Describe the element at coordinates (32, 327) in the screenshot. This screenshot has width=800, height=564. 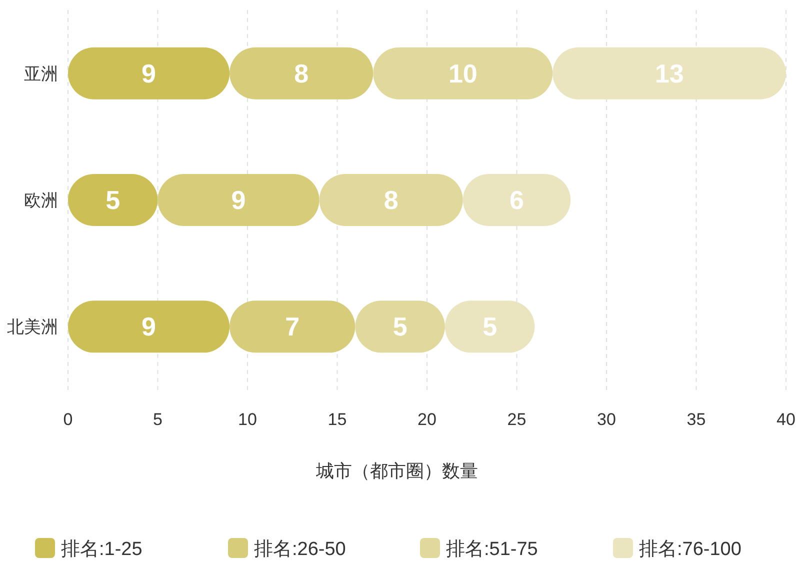
I see `y-tick-label: 北美洲` at that location.